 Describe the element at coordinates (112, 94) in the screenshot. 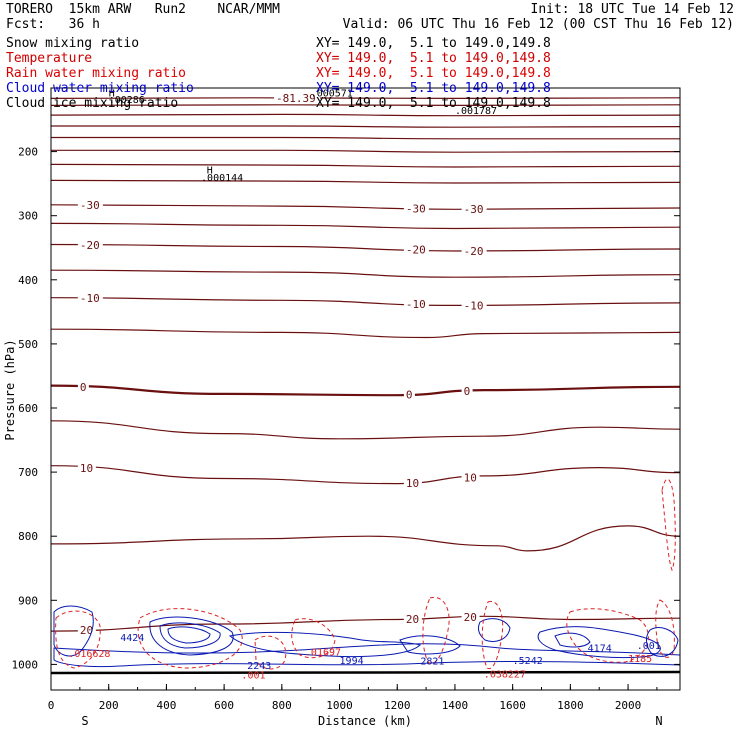

I see `contour-annotation: H` at that location.